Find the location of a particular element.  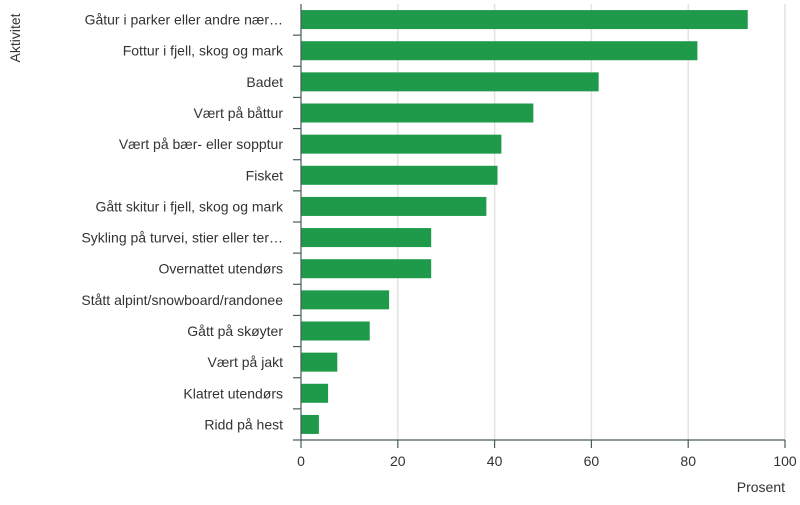

category-label: Badet is located at coordinates (264, 82).